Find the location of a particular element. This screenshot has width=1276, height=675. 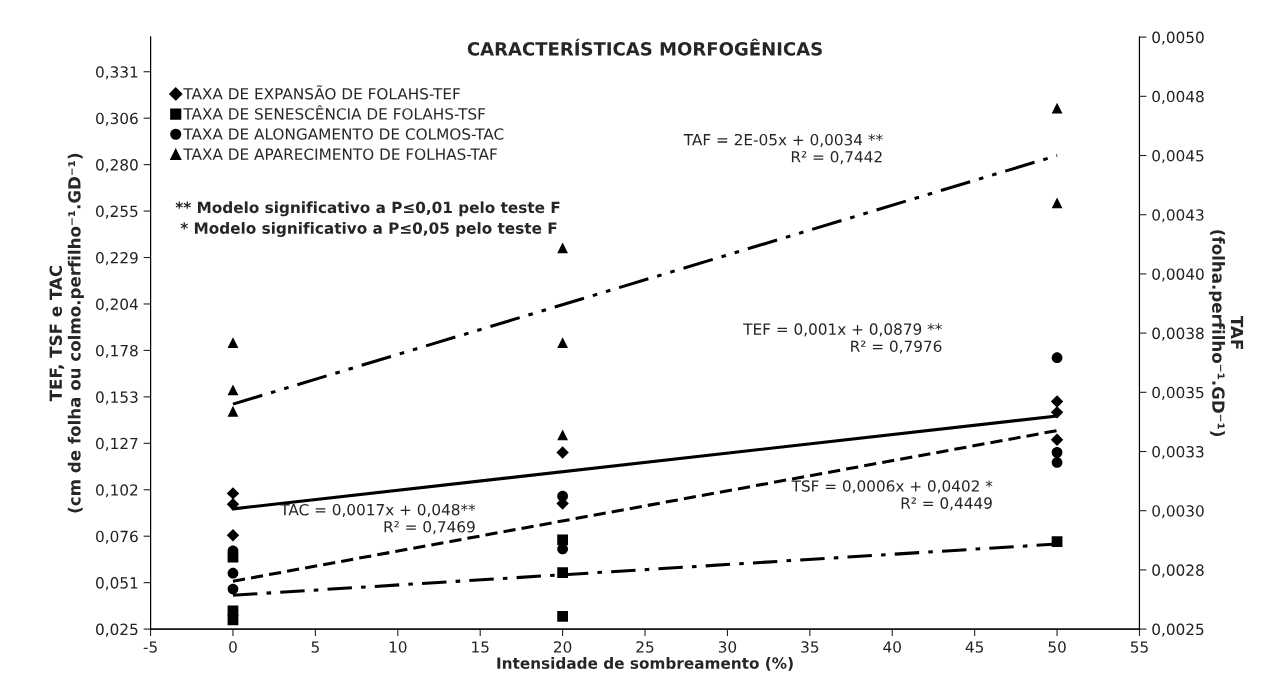

x-tick-label: 20 is located at coordinates (563, 647).